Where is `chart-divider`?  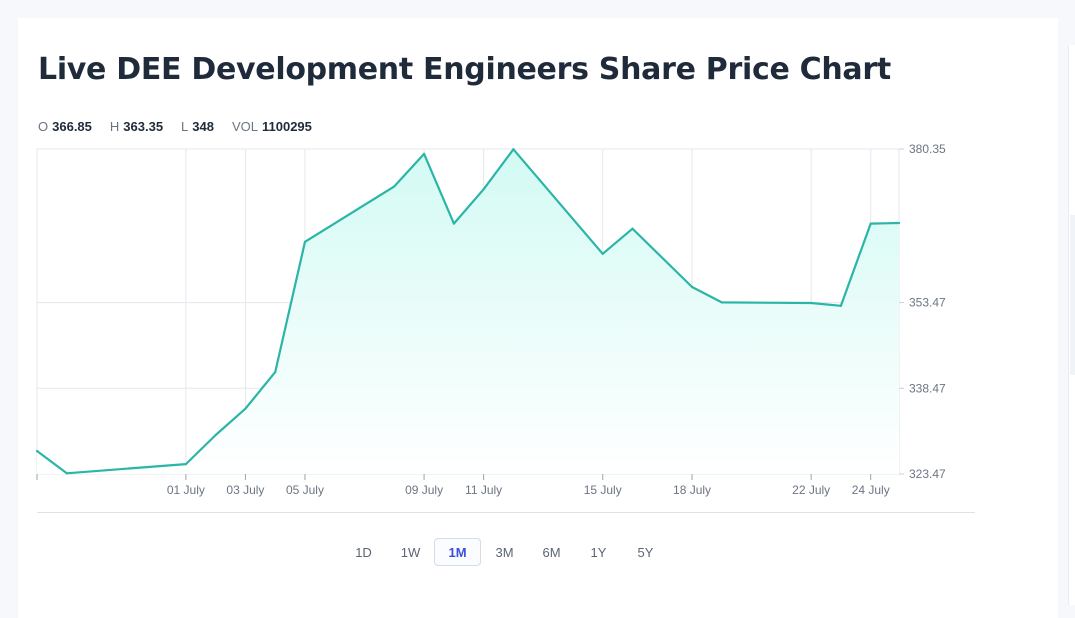
chart-divider is located at coordinates (506, 512).